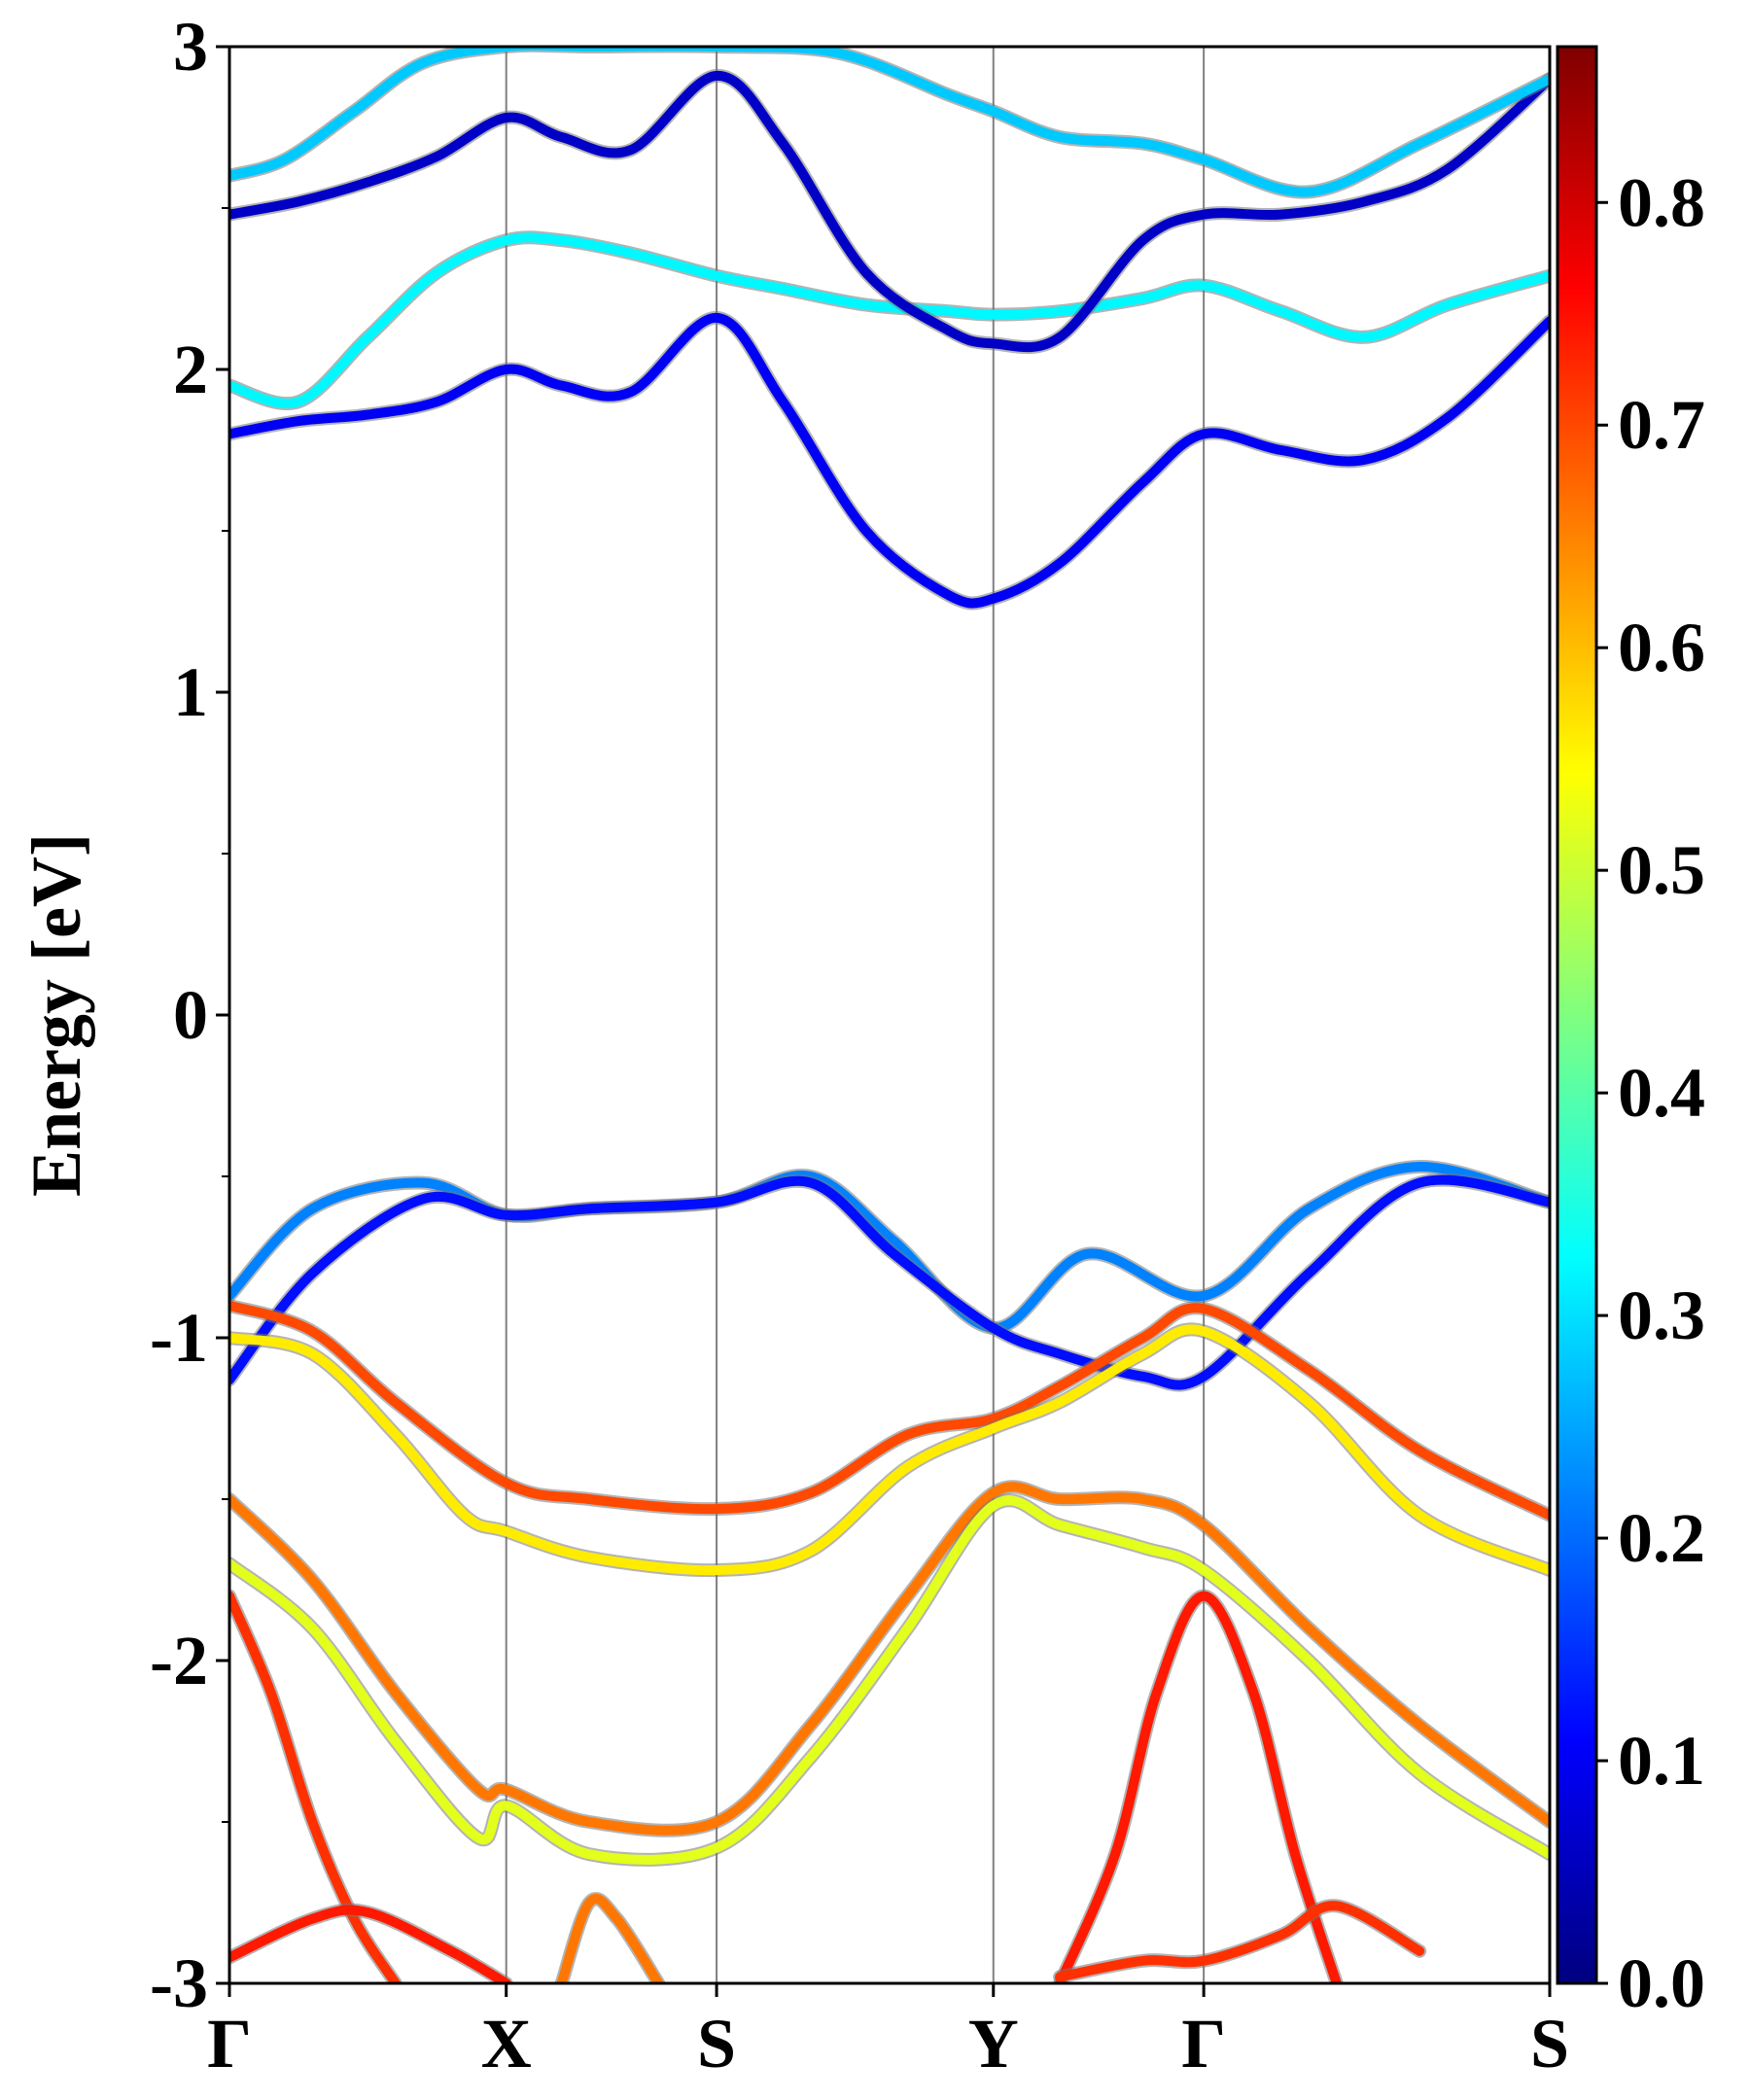 The width and height of the screenshot is (1750, 2100). Describe the element at coordinates (1661, 202) in the screenshot. I see `colorbar-tick-label: 0.8` at that location.